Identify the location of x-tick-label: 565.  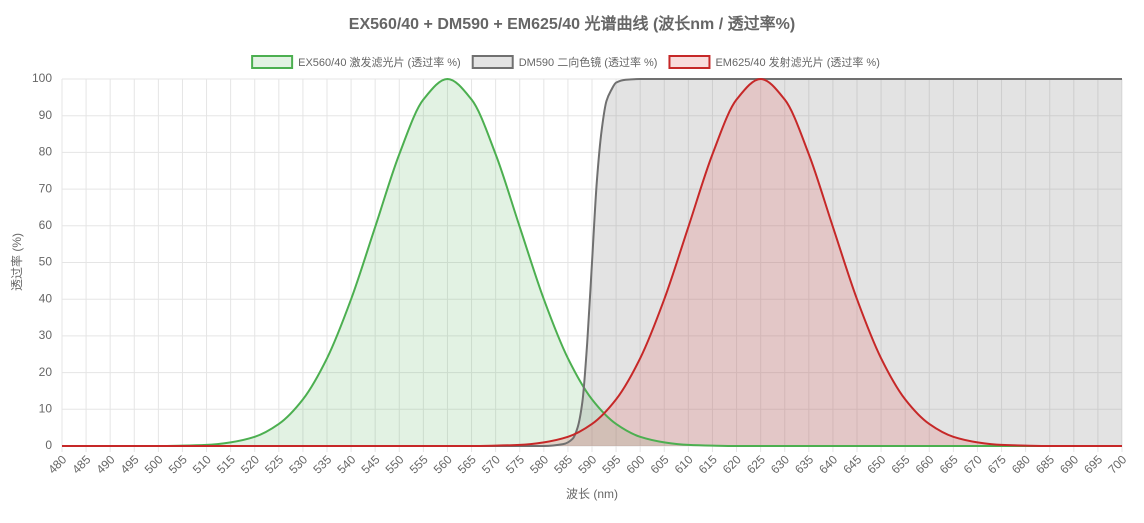
(467, 464).